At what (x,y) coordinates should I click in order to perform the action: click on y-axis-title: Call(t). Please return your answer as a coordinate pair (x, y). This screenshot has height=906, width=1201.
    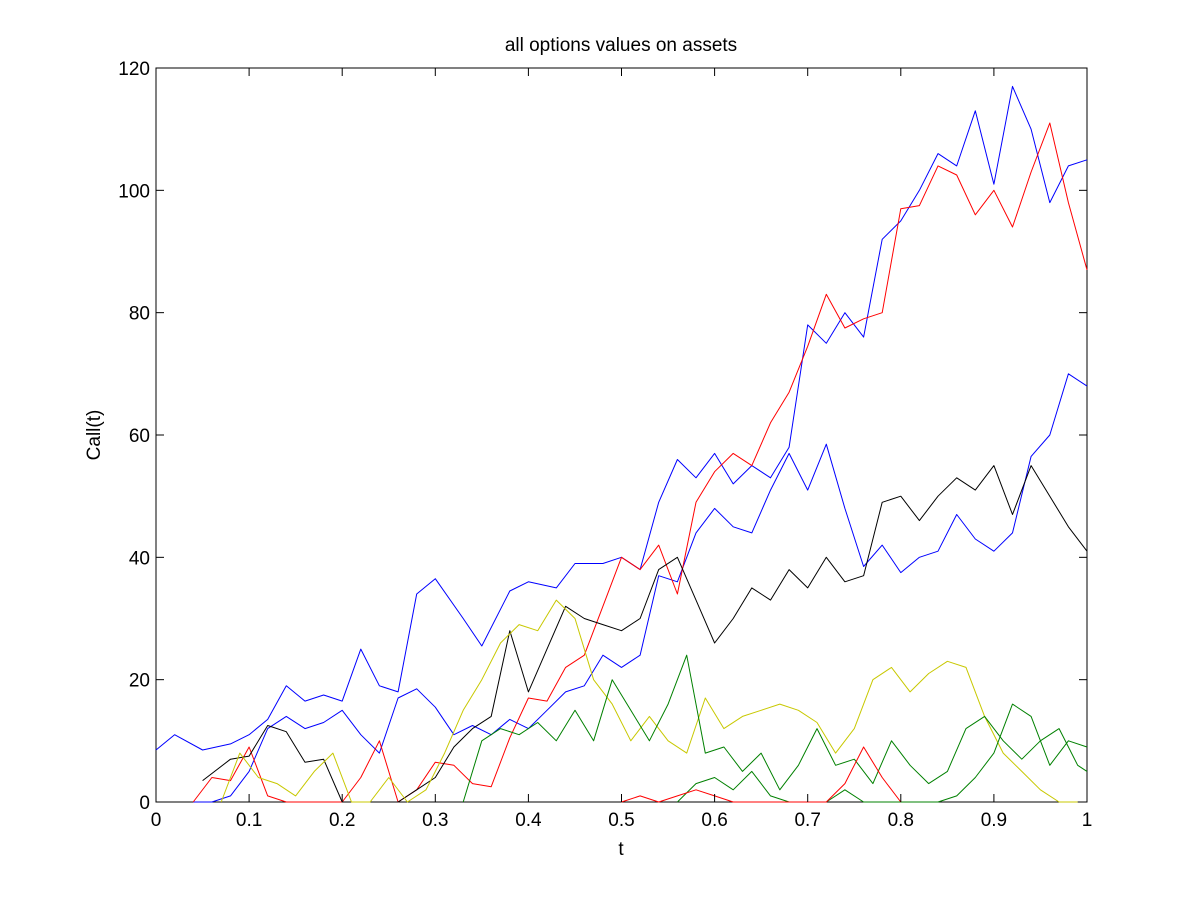
    Looking at the image, I should click on (94, 435).